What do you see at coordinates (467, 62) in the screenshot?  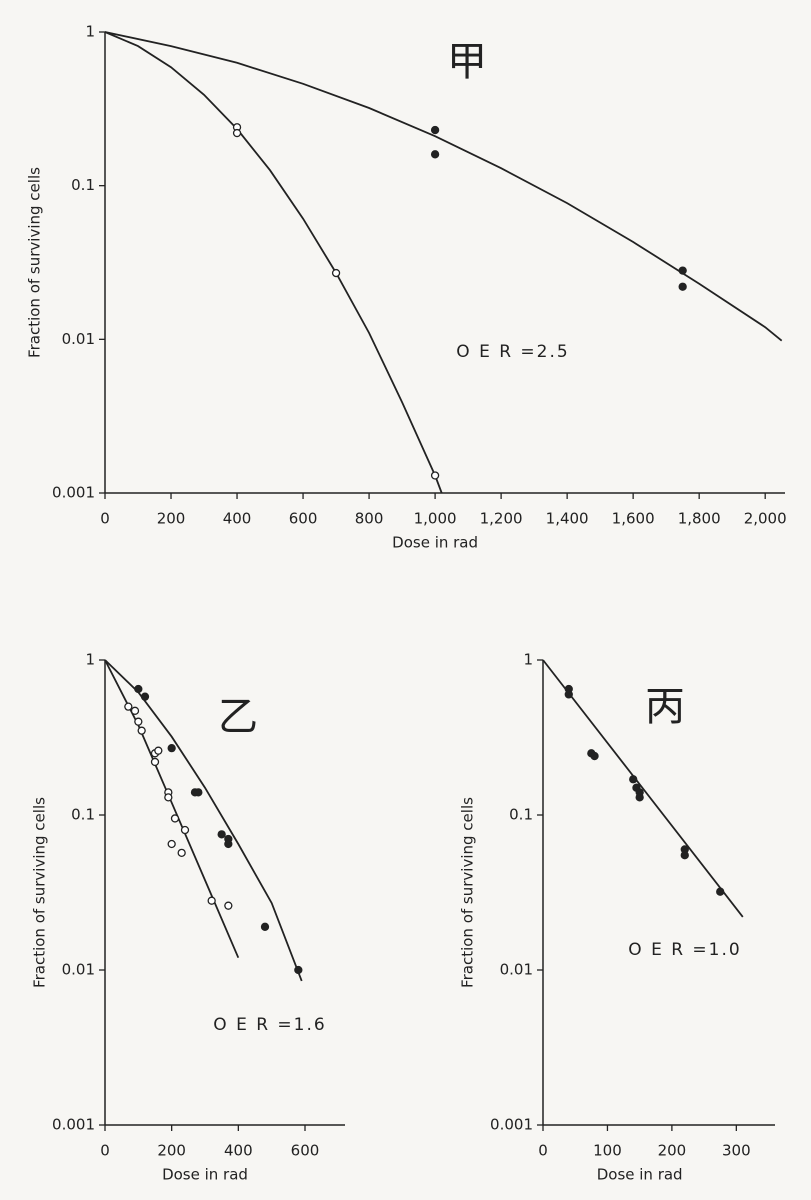 I see `chart-title: 甲` at bounding box center [467, 62].